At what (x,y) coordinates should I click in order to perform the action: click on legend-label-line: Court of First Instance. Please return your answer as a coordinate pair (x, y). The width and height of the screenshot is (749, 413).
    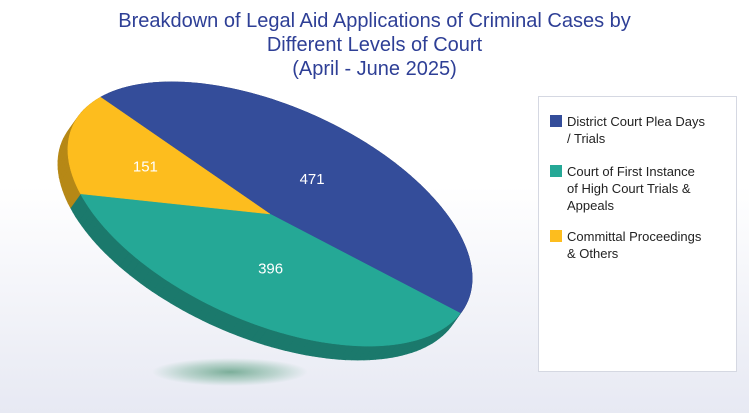
    Looking at the image, I should click on (631, 171).